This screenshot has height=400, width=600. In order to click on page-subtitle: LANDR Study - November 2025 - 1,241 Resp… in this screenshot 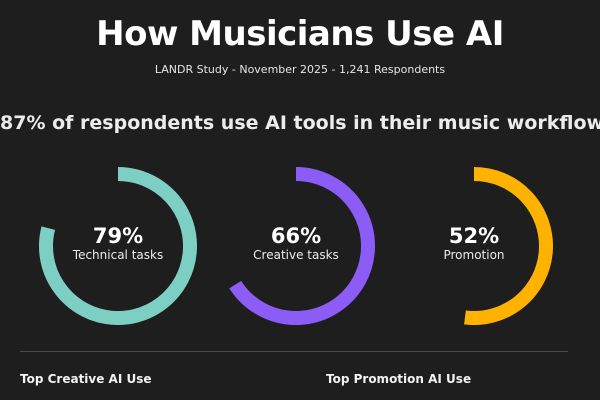, I will do `click(300, 69)`.